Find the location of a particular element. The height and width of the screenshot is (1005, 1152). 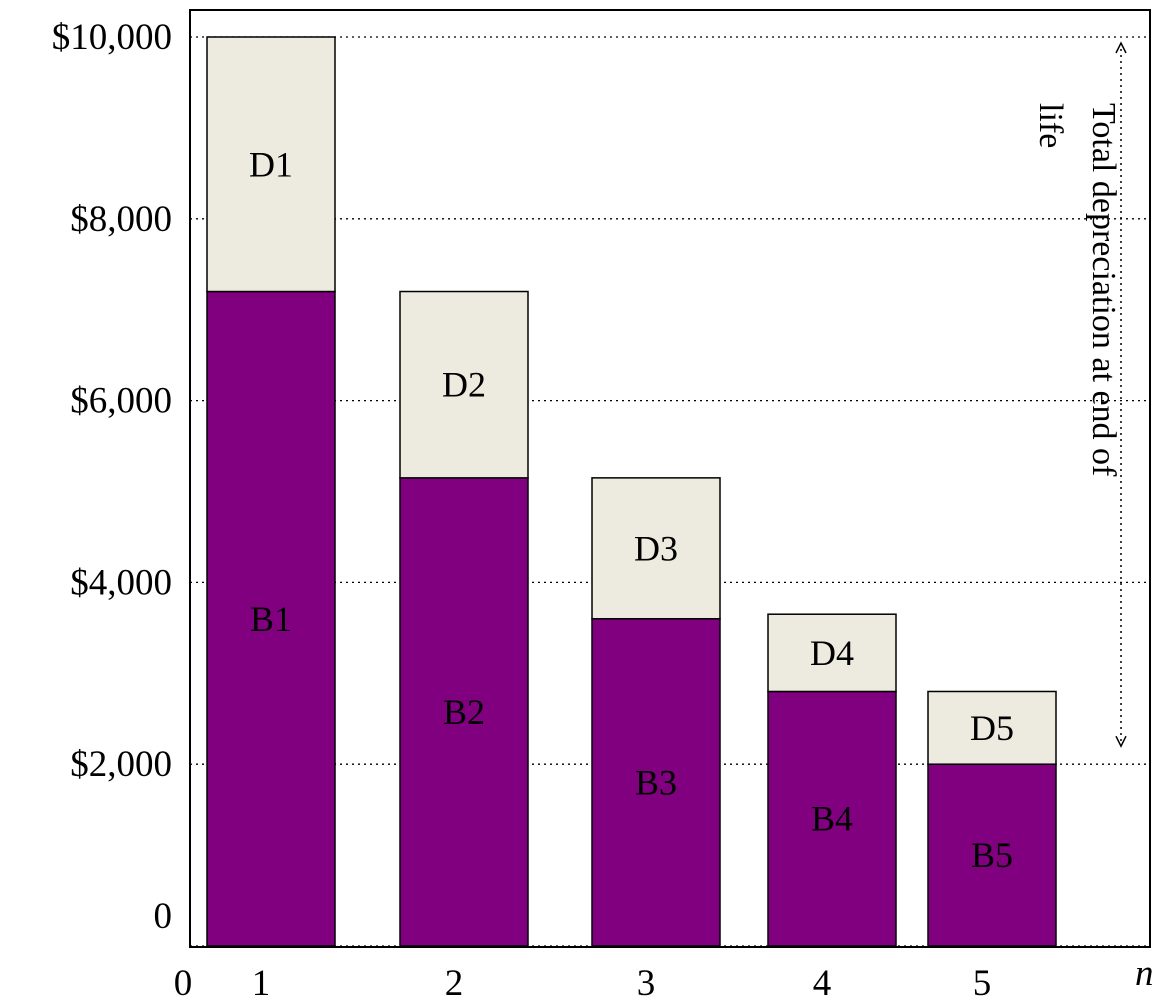

y-tick-label-6000: $6,000 is located at coordinates (121, 401).